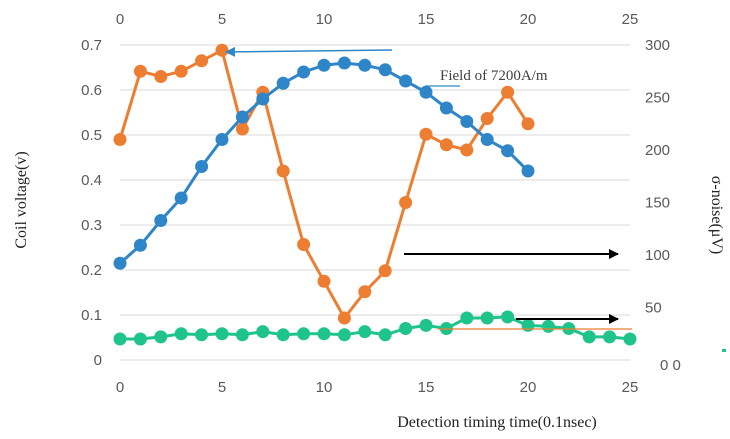  I want to click on top-x-tick-labels: 0 5 10 15 20 25, so click(377, 19).